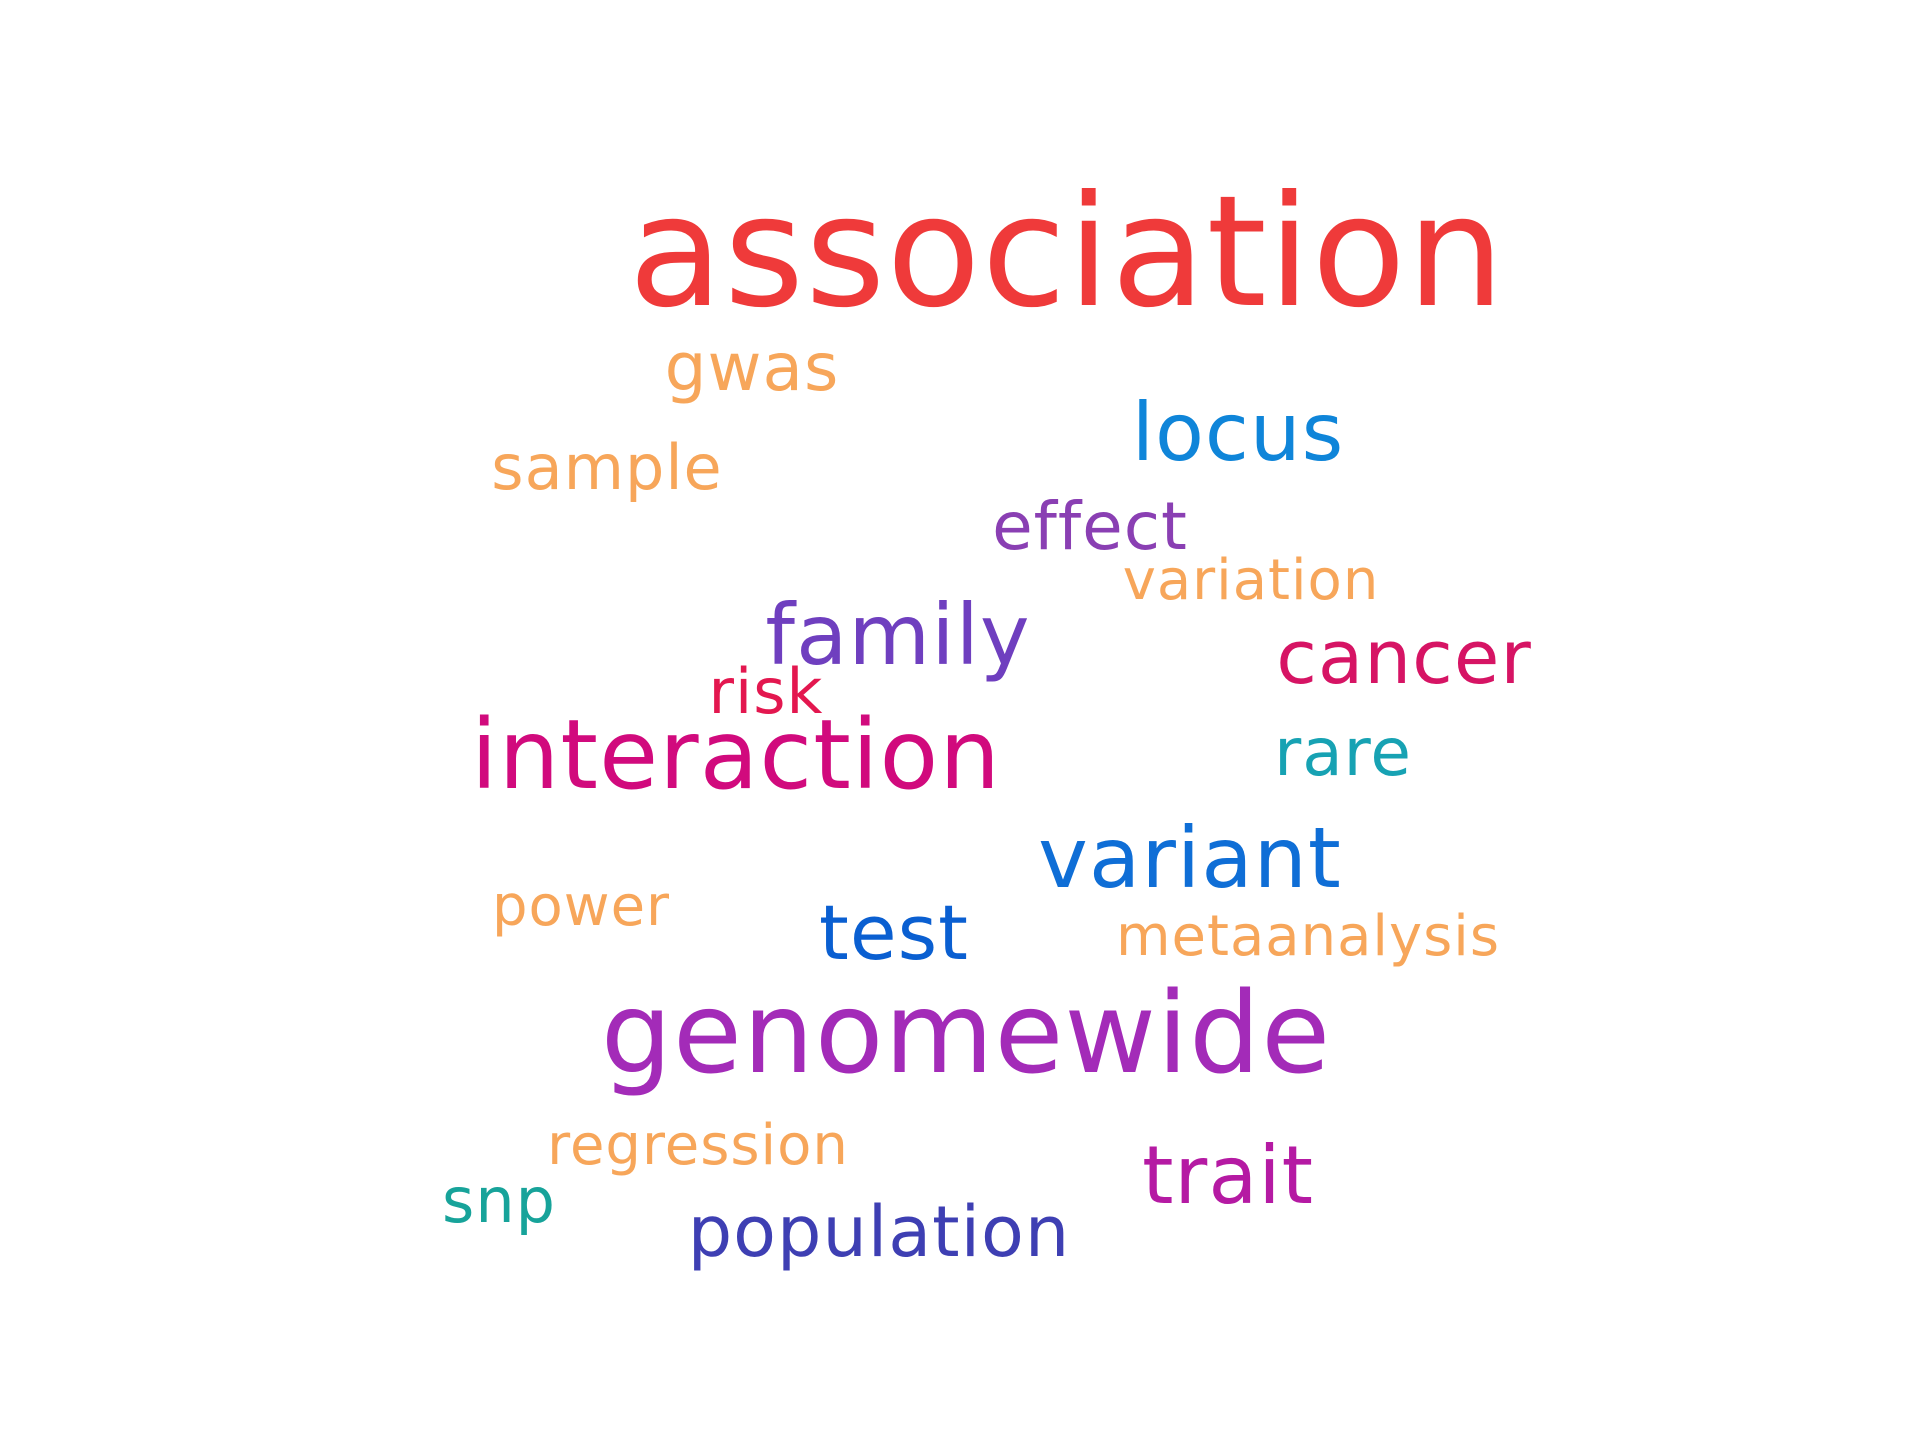  What do you see at coordinates (1238, 432) in the screenshot?
I see `word-locus: locus` at bounding box center [1238, 432].